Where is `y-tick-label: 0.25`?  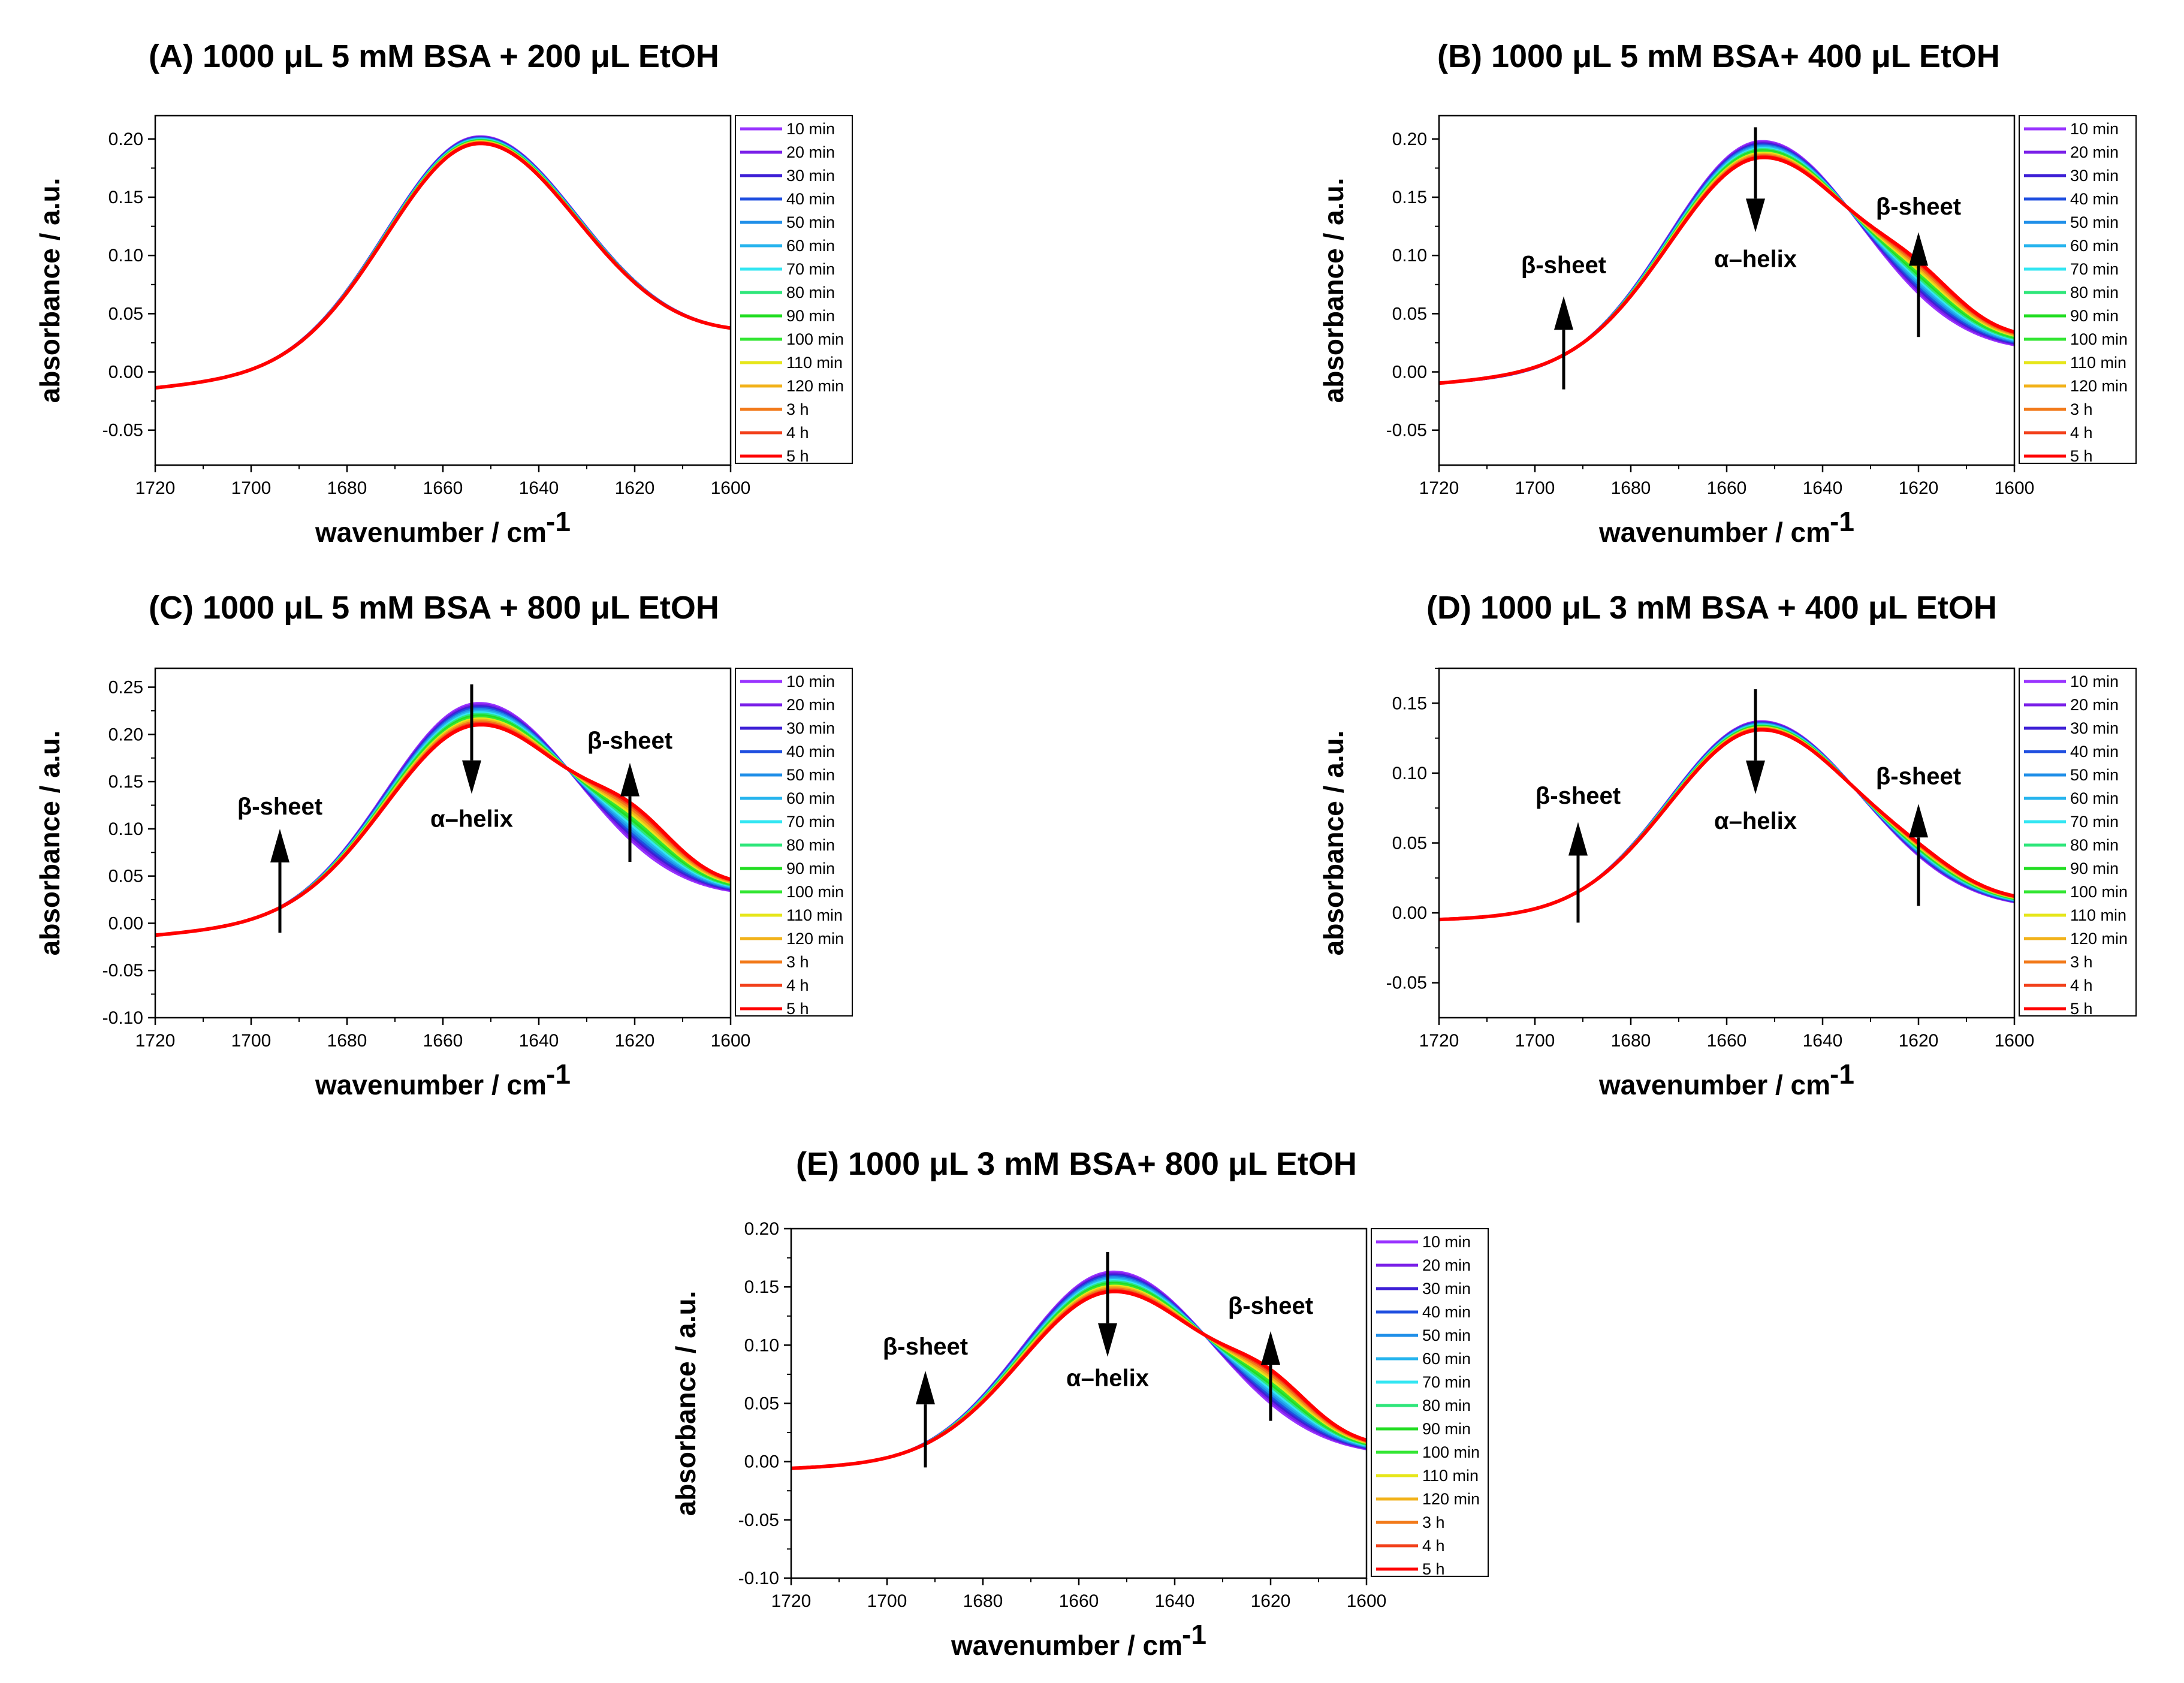 y-tick-label: 0.25 is located at coordinates (125, 688).